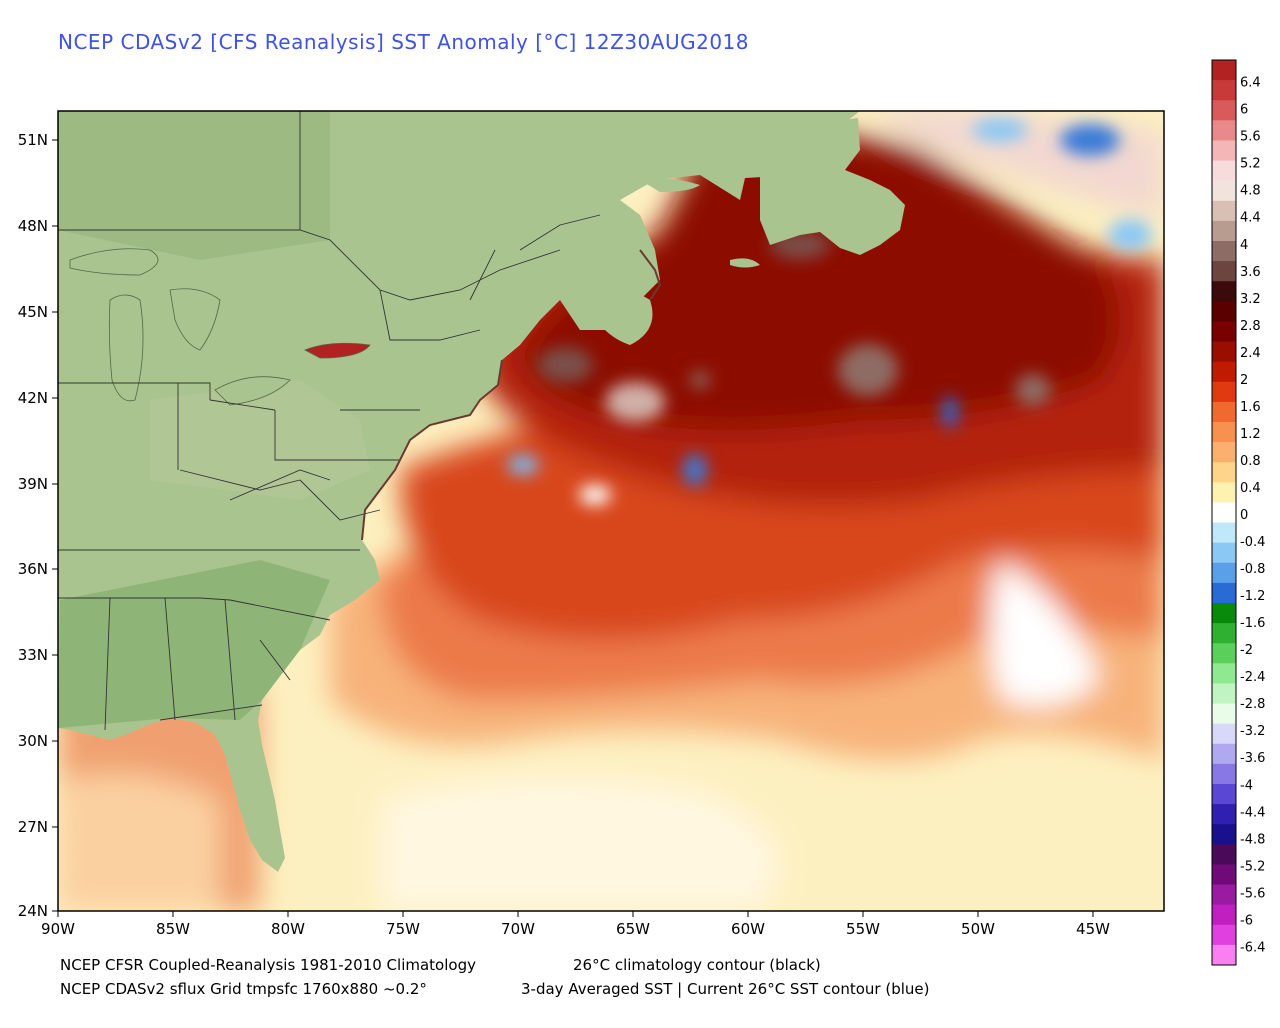 The width and height of the screenshot is (1280, 1028). Describe the element at coordinates (1244, 110) in the screenshot. I see `colorbar-label: 6` at that location.